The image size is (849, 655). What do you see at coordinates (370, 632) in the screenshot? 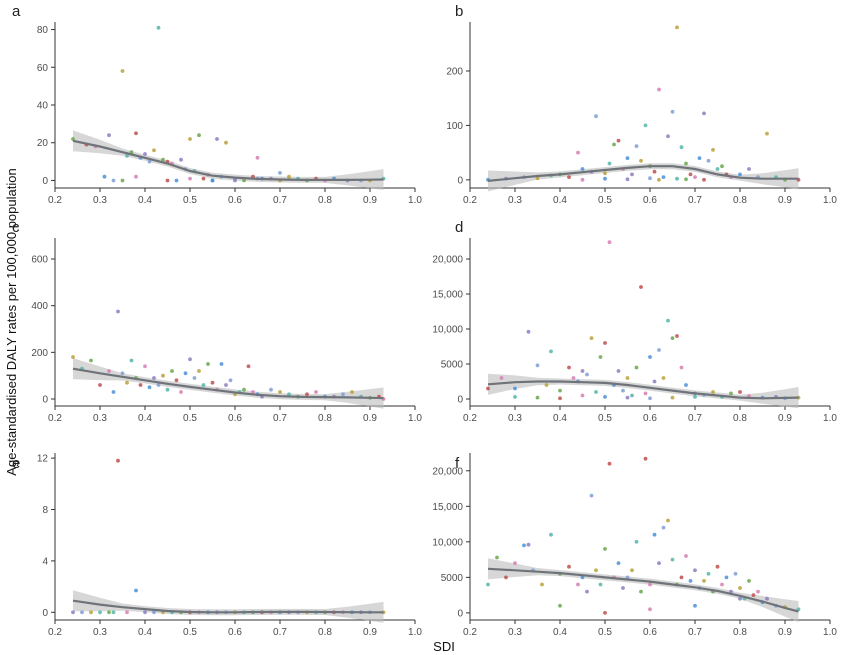
I see `x-tick-label: 0.9` at bounding box center [370, 632].